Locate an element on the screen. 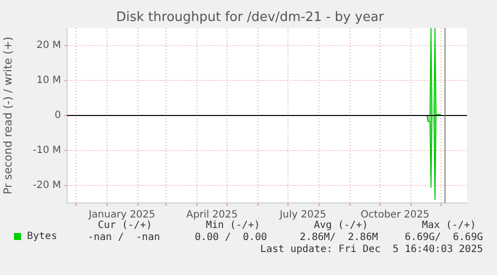 This screenshot has width=497, height=275. x-tick-label: October 2025 is located at coordinates (395, 215).